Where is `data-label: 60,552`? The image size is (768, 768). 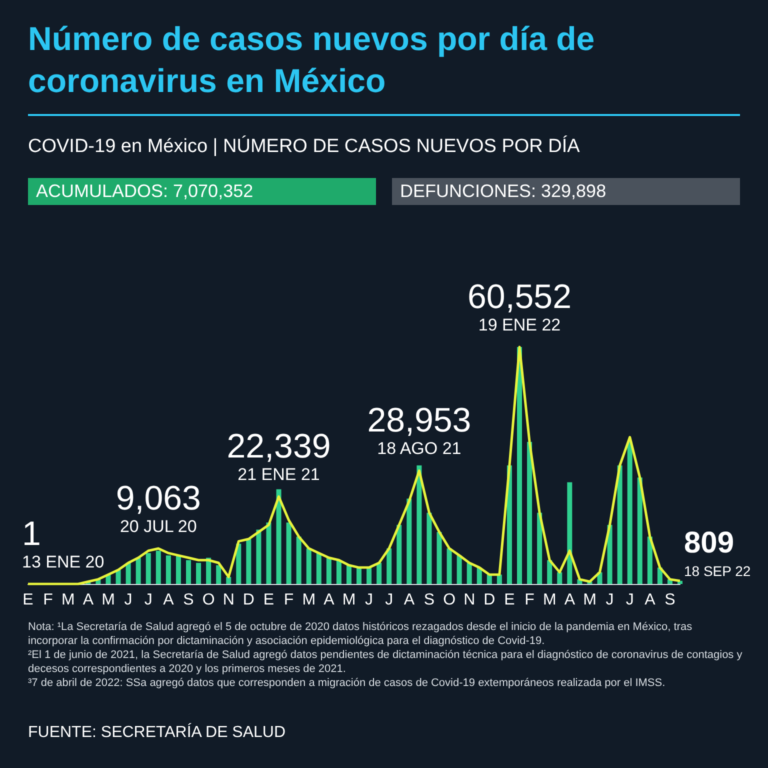
data-label: 60,552 is located at coordinates (520, 297).